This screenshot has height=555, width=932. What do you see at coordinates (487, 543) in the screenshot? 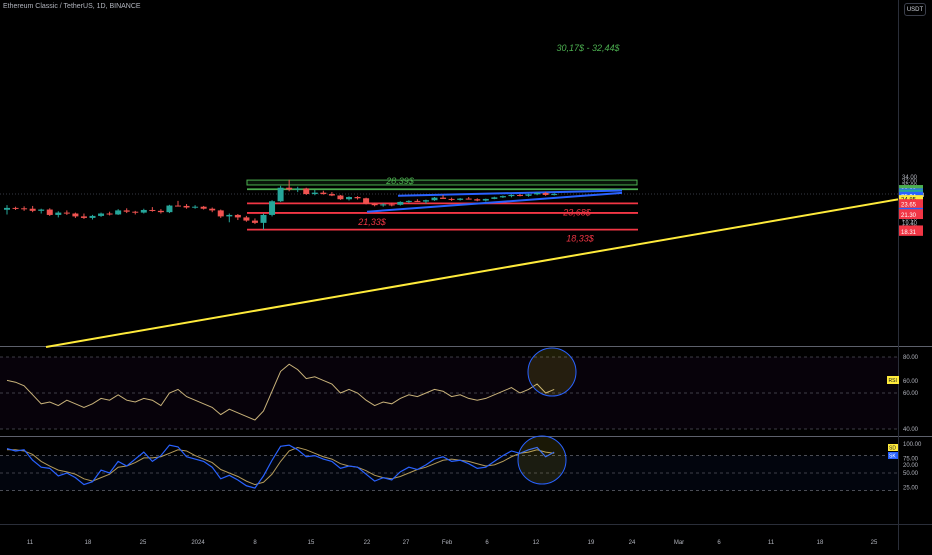
I see `time-tick-label: 6` at bounding box center [487, 543].